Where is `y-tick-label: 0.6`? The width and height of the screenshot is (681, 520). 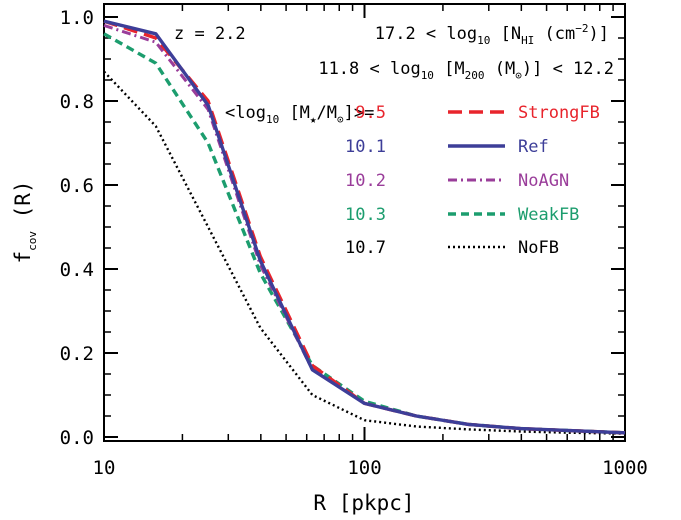 y-tick-label: 0.6 is located at coordinates (77, 186).